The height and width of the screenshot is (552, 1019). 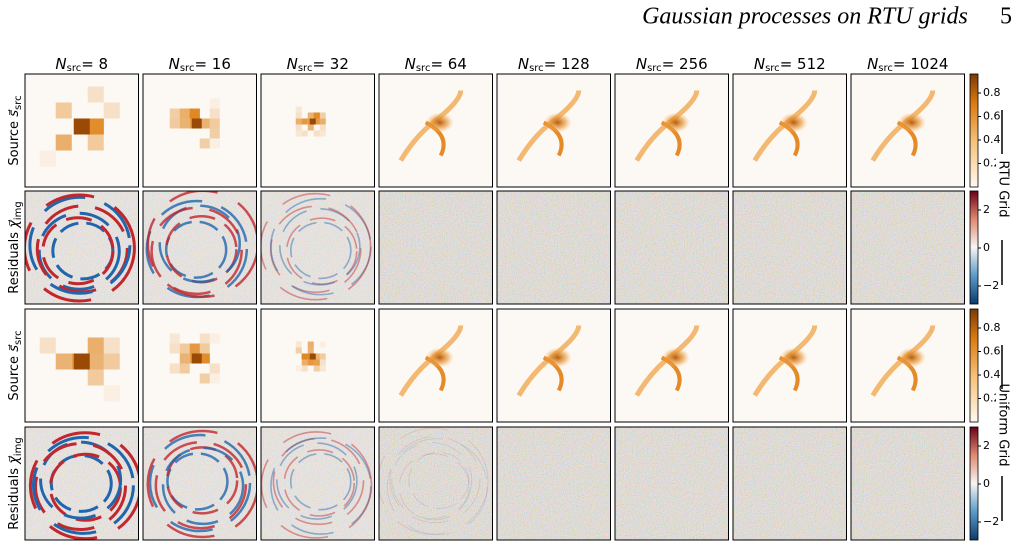 I want to click on row-text: Residuals, so click(x=14, y=497).